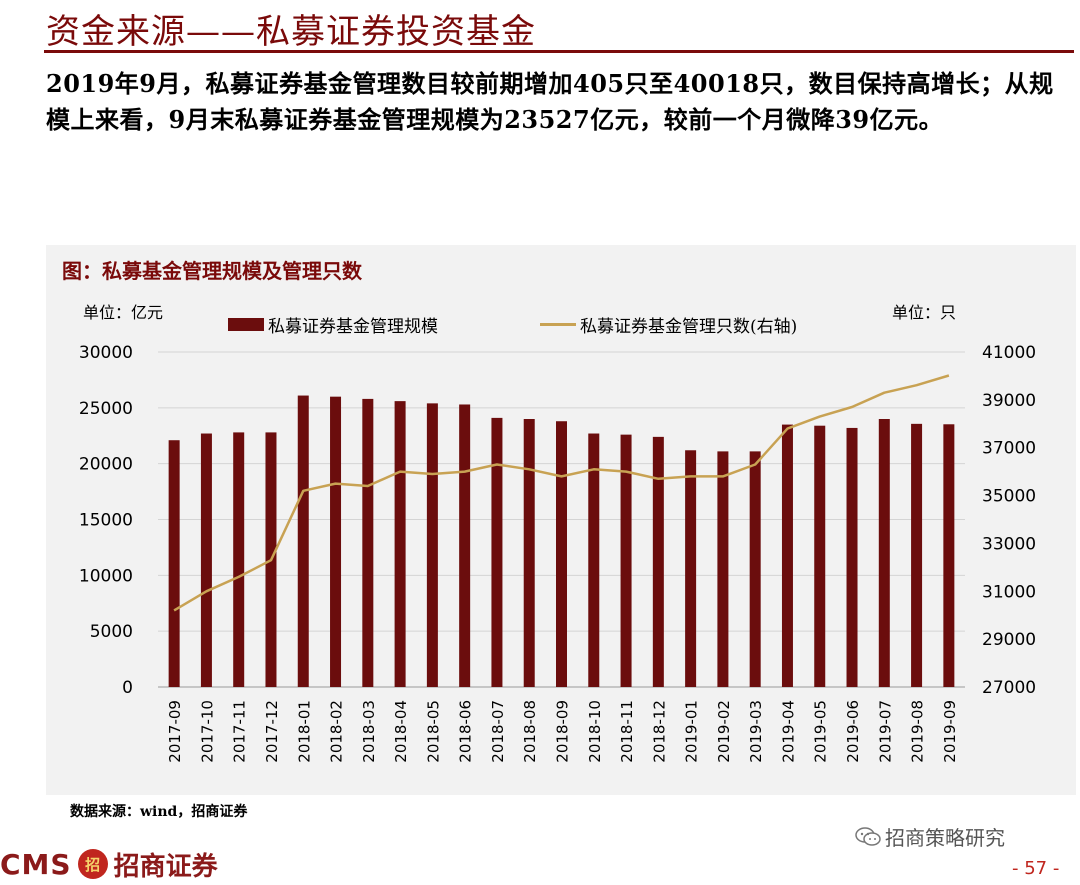 The image size is (1080, 885). I want to click on x-axis-tick-label: 2017-11, so click(240, 731).